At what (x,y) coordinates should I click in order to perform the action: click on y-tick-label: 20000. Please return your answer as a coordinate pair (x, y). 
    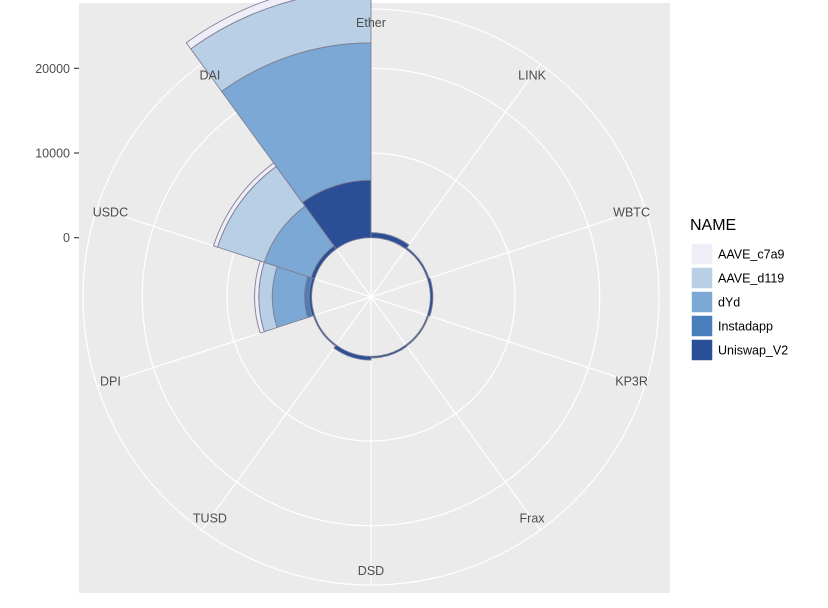
    Looking at the image, I should click on (52, 69).